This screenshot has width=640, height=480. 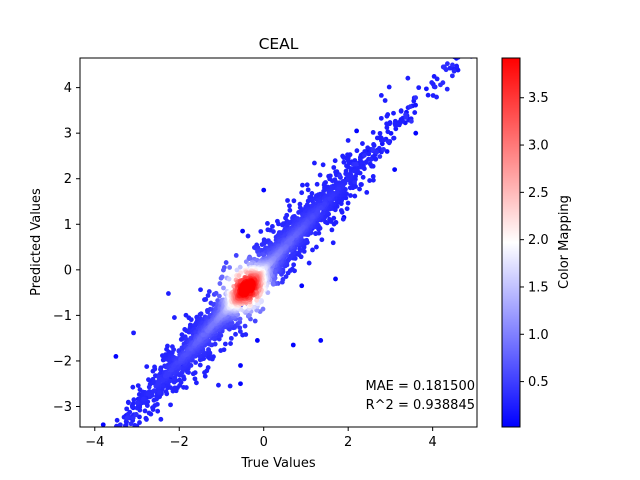 I want to click on x-axis-ticks: −4 −2 0 2 4, so click(x=261, y=438).